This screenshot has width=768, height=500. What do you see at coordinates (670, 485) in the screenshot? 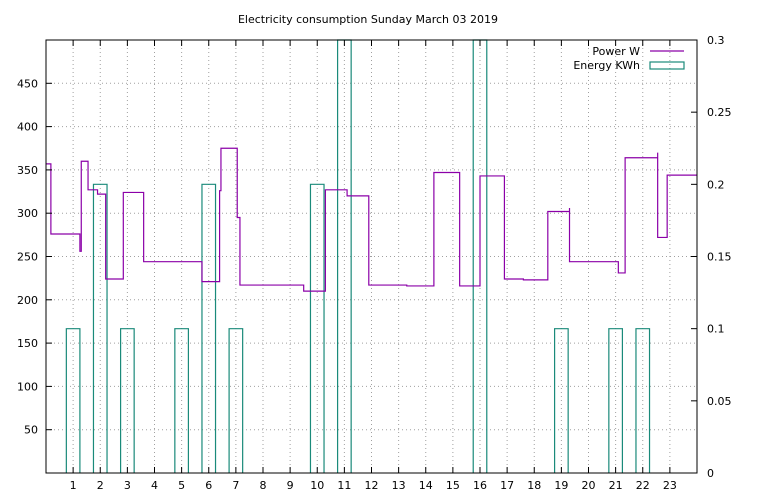
I see `x-tick-label: 23` at bounding box center [670, 485].